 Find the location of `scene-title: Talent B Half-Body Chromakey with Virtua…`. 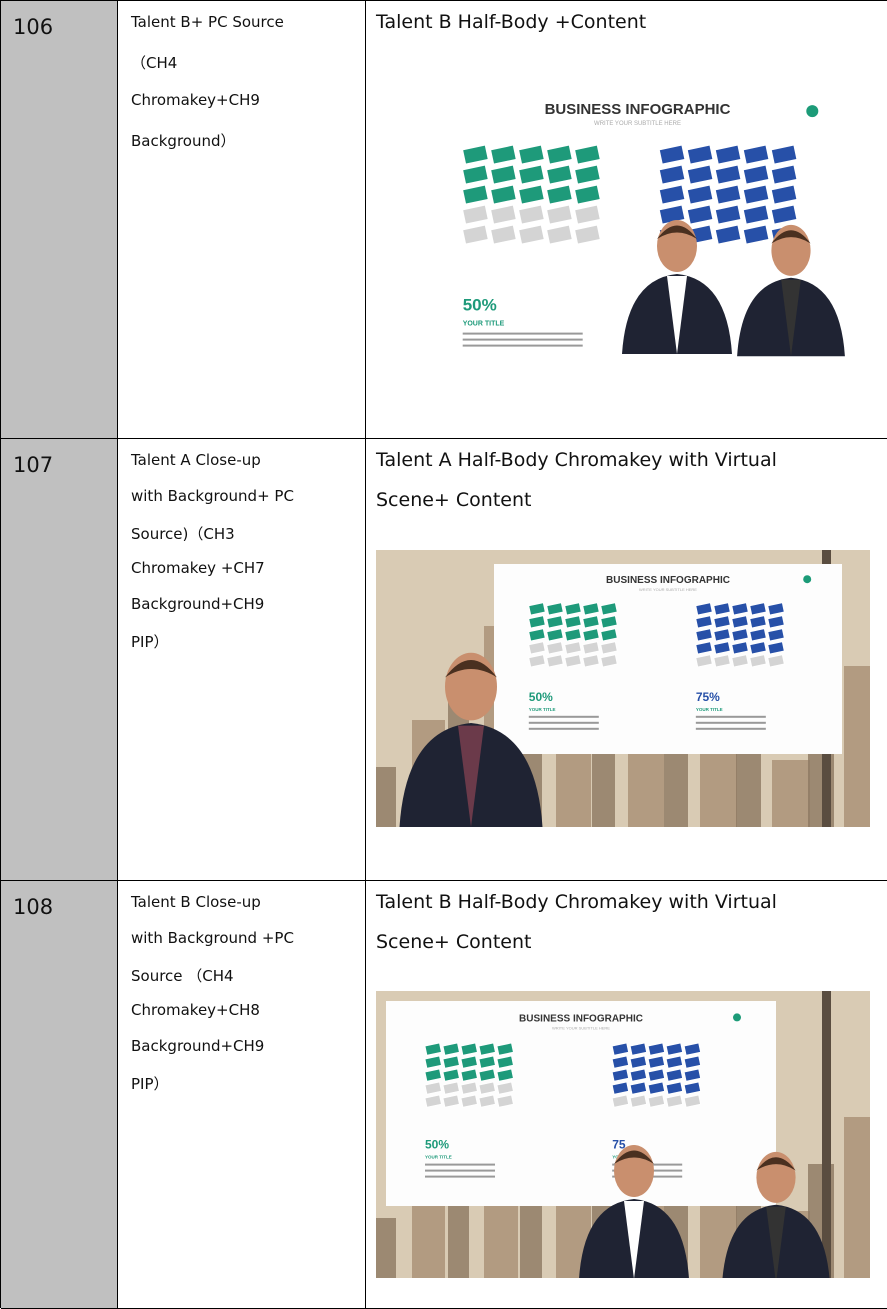

scene-title: Talent B Half-Body Chromakey with Virtua… is located at coordinates (576, 902).